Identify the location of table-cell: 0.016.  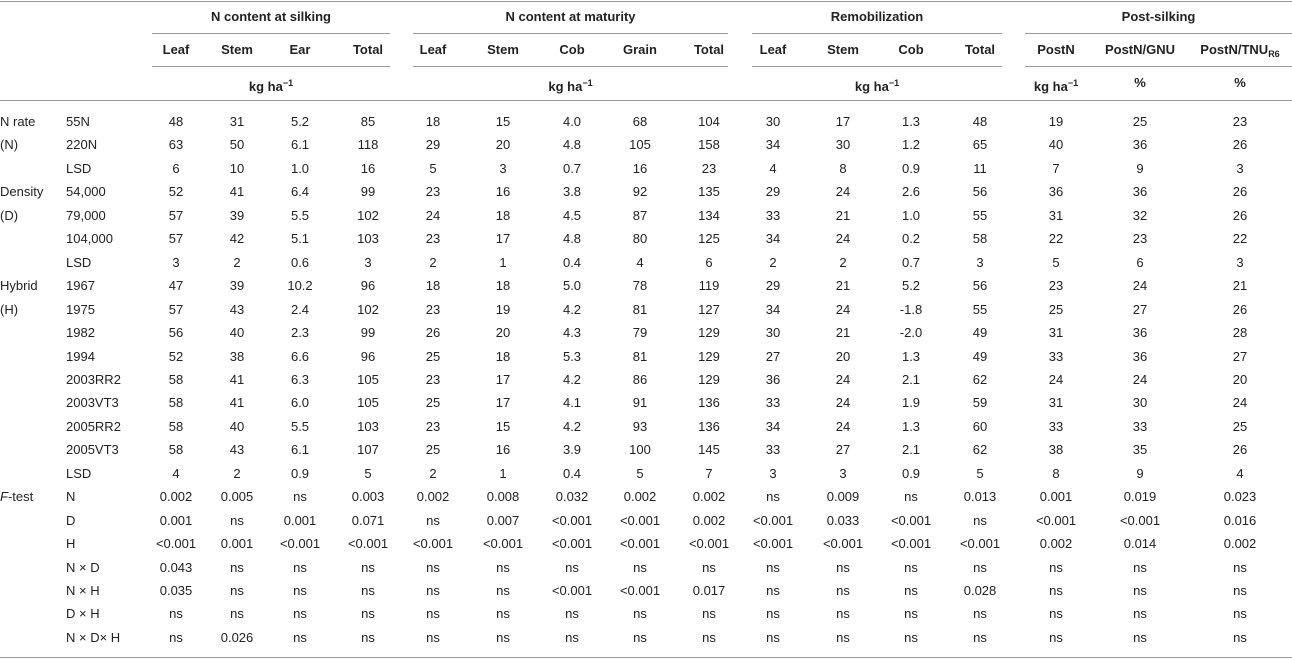
(1240, 520).